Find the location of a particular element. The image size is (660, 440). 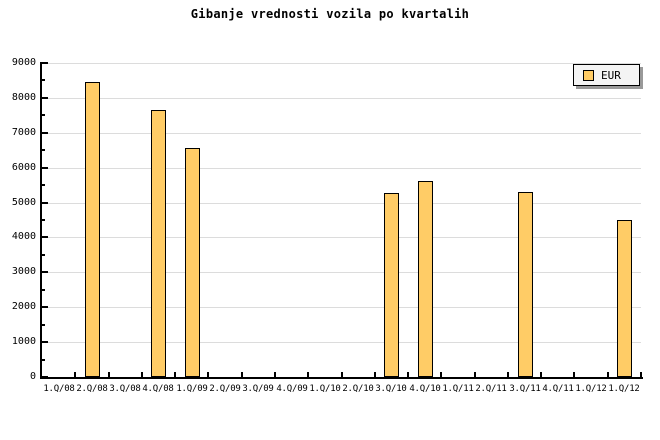

bar-2.Q/08 is located at coordinates (92, 229).